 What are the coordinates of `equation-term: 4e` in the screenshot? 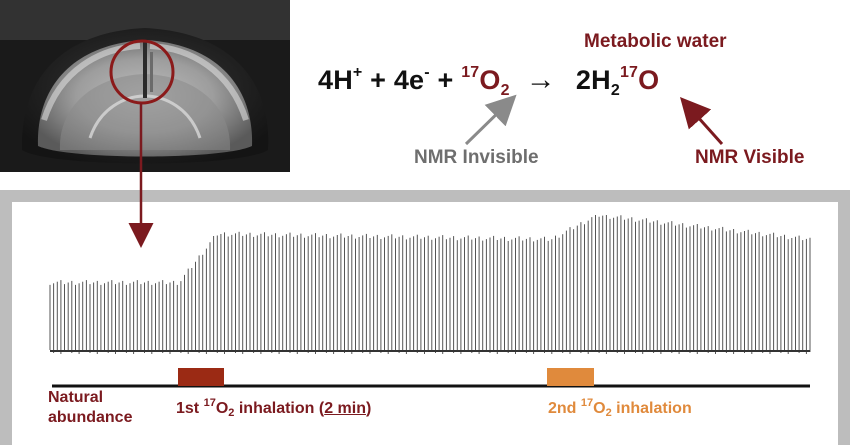 It's located at (409, 80).